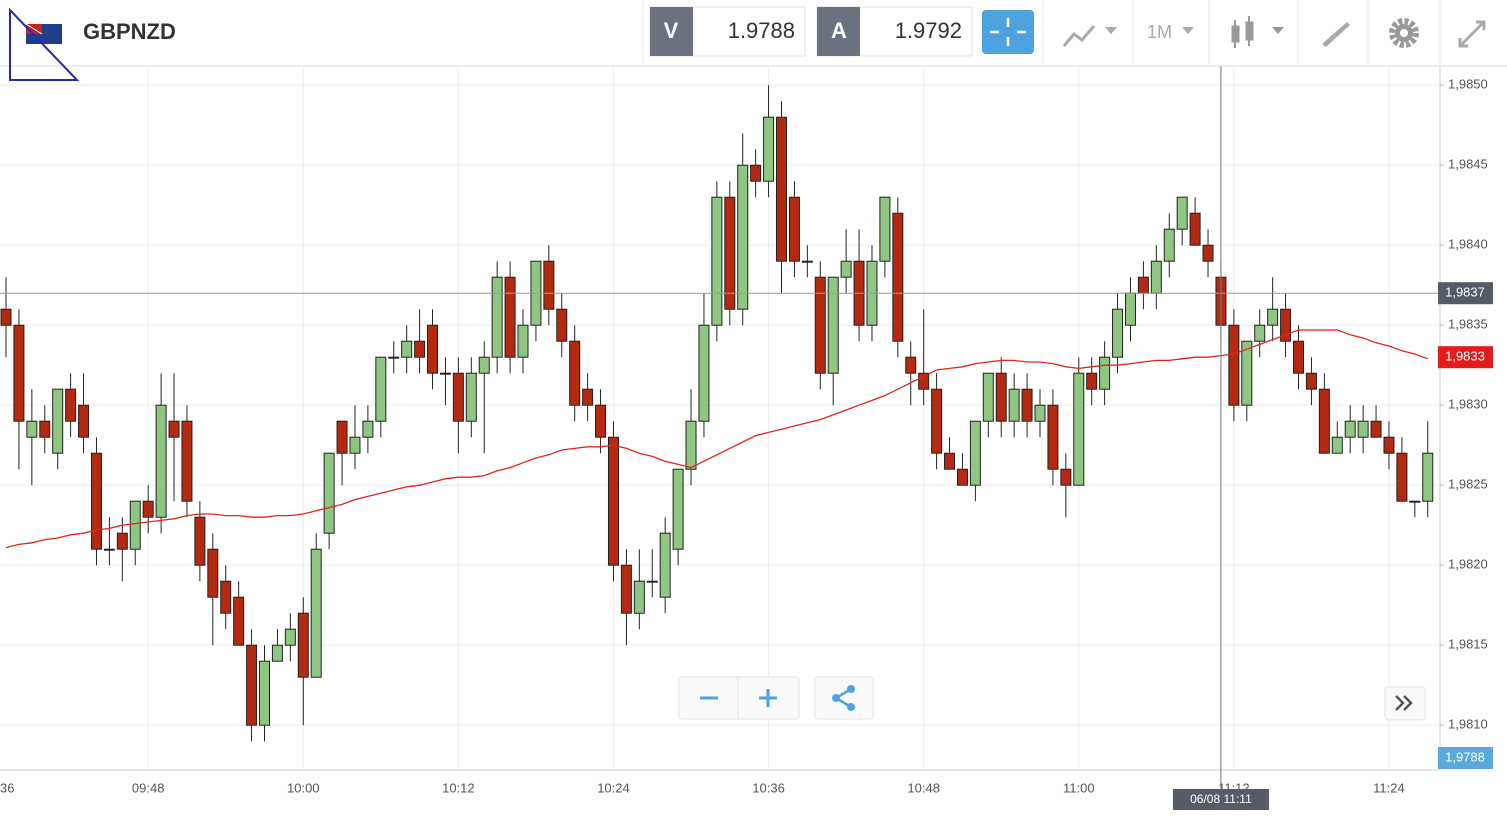  I want to click on sell-letter: V, so click(671, 30).